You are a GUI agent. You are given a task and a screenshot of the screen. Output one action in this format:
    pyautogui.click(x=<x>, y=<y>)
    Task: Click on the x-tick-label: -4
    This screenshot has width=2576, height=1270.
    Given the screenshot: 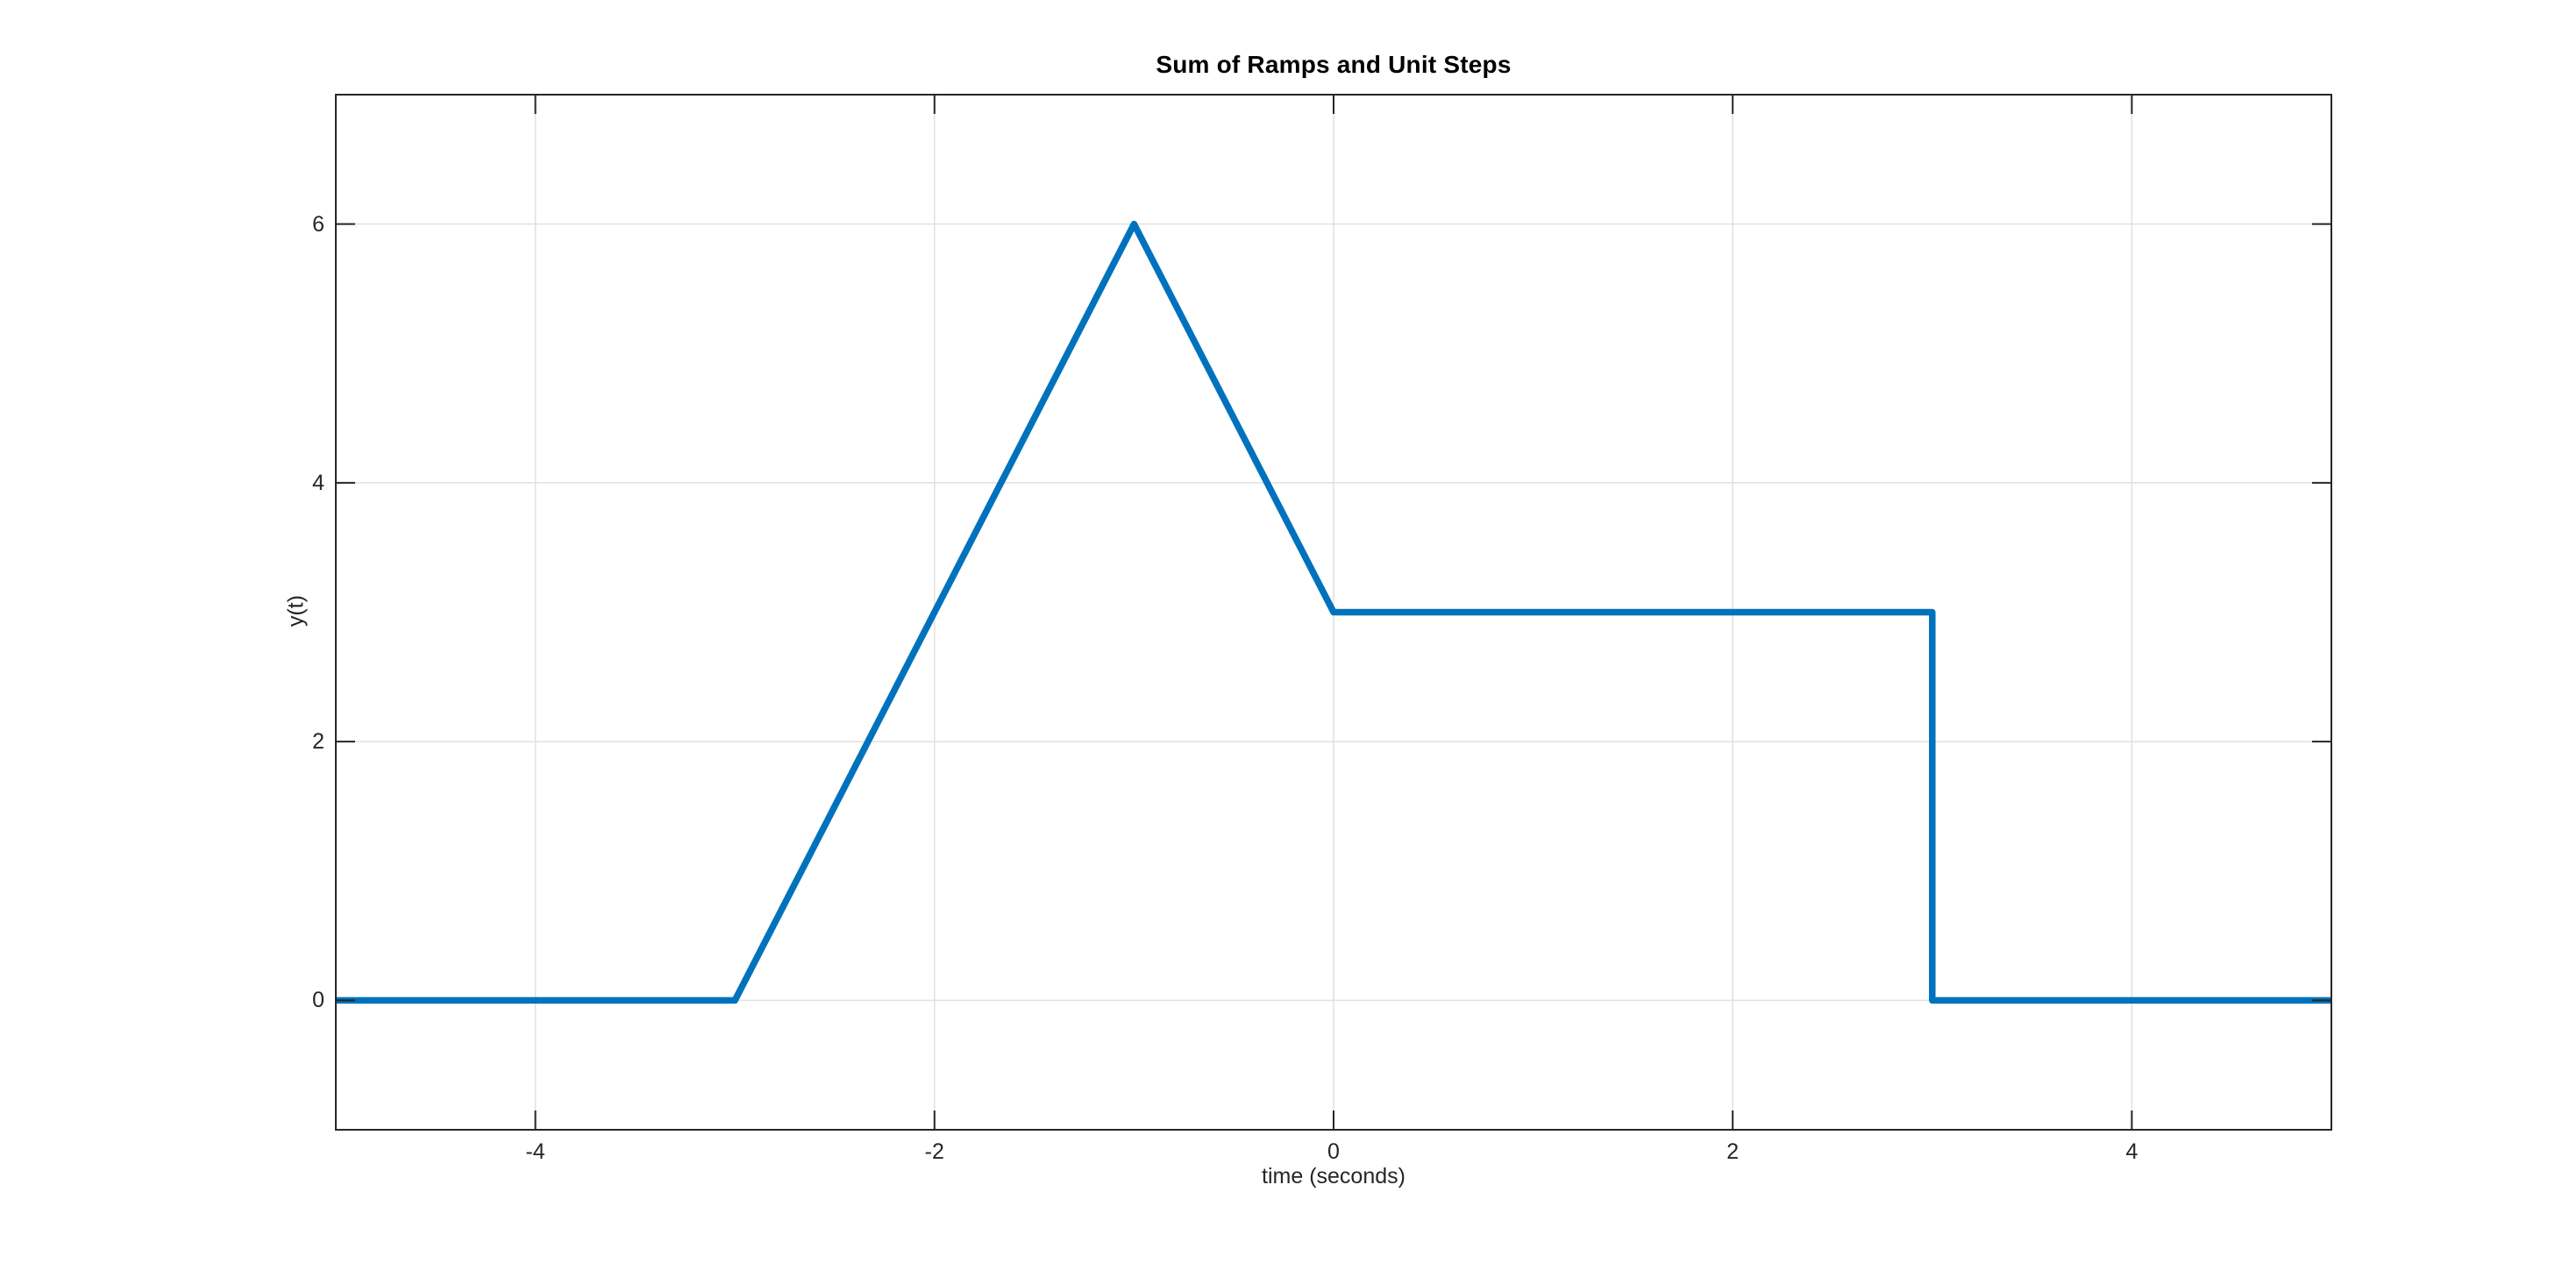 What is the action you would take?
    pyautogui.click(x=535, y=1151)
    